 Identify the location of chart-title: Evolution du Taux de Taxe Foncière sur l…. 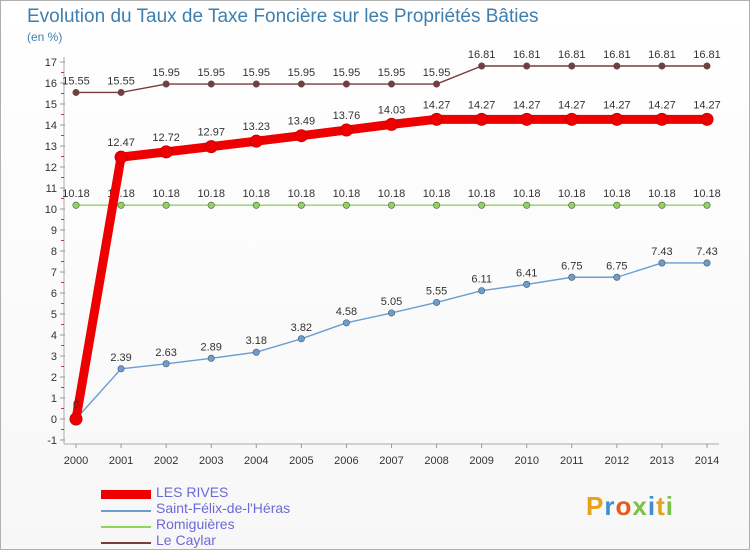
(283, 16).